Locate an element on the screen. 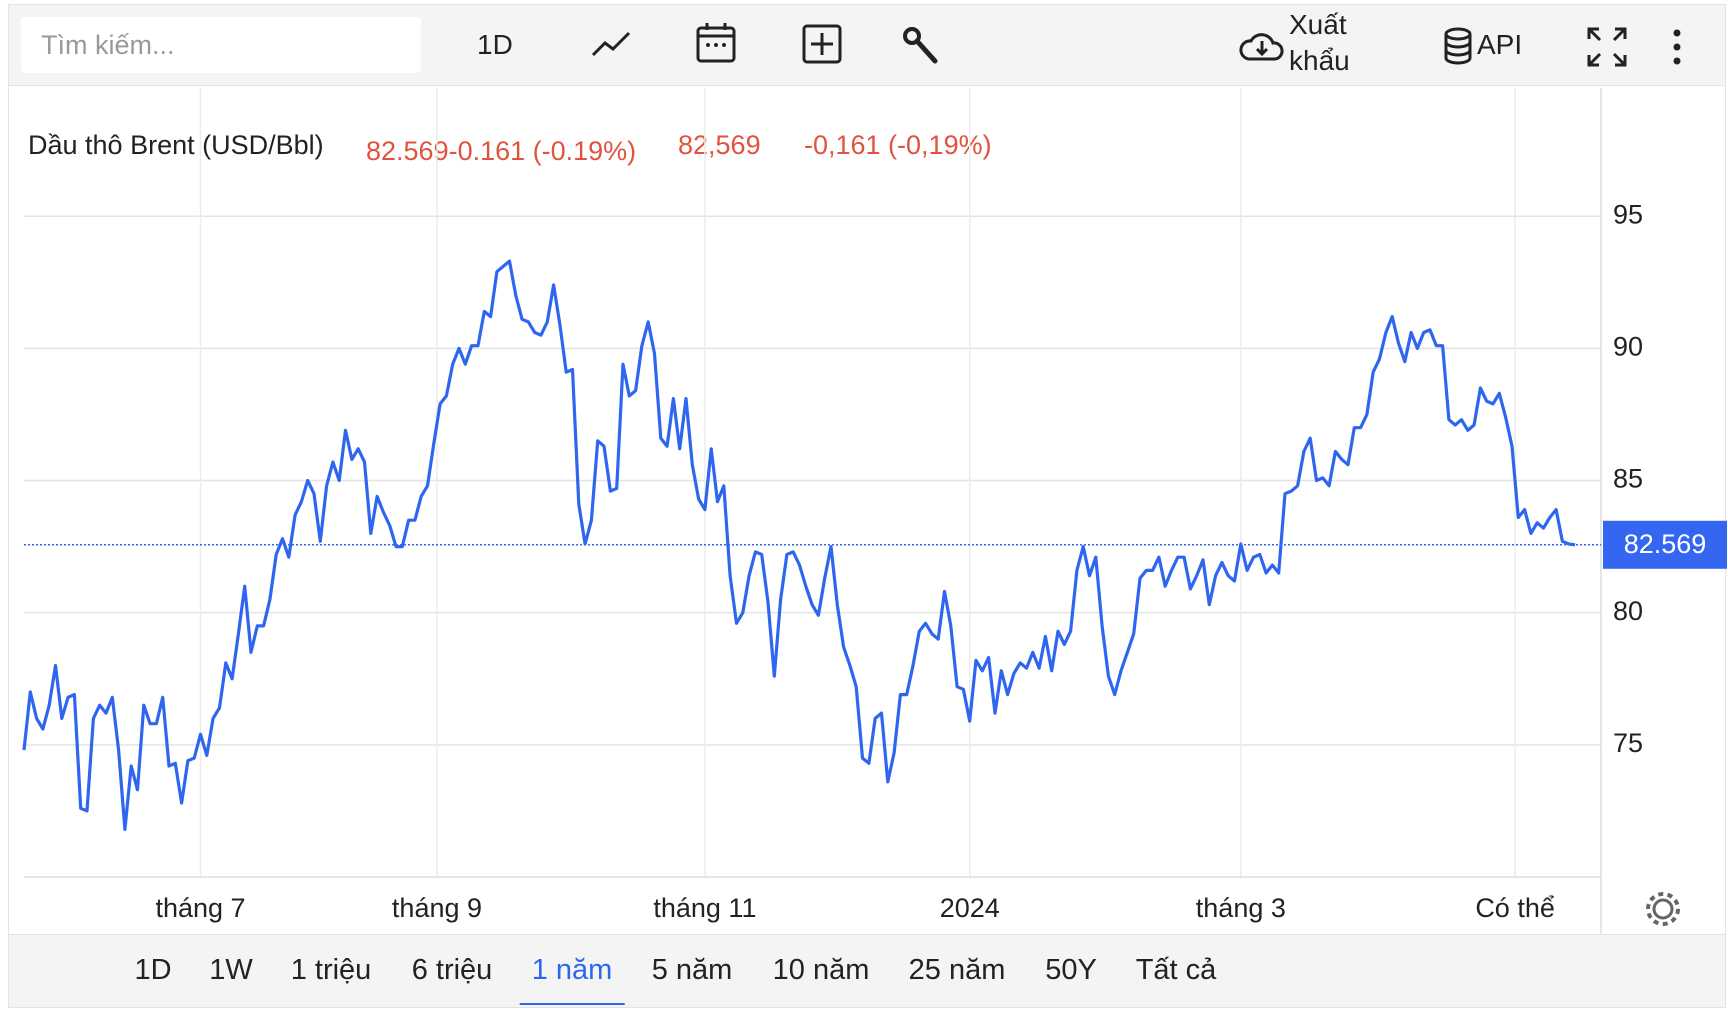 This screenshot has height=1010, width=1728. y-tick-label: 75 is located at coordinates (1628, 743).